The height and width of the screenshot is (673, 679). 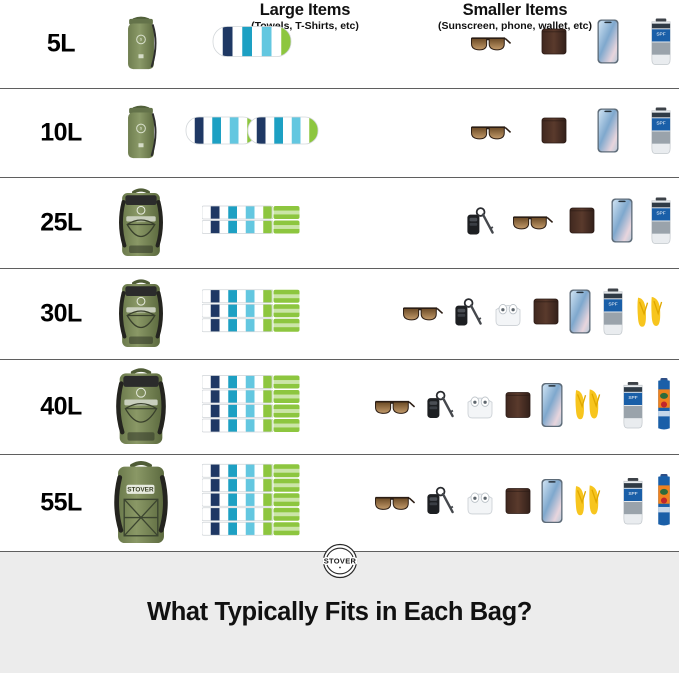 What do you see at coordinates (140, 490) in the screenshot?
I see `svg-text: STOVER` at bounding box center [140, 490].